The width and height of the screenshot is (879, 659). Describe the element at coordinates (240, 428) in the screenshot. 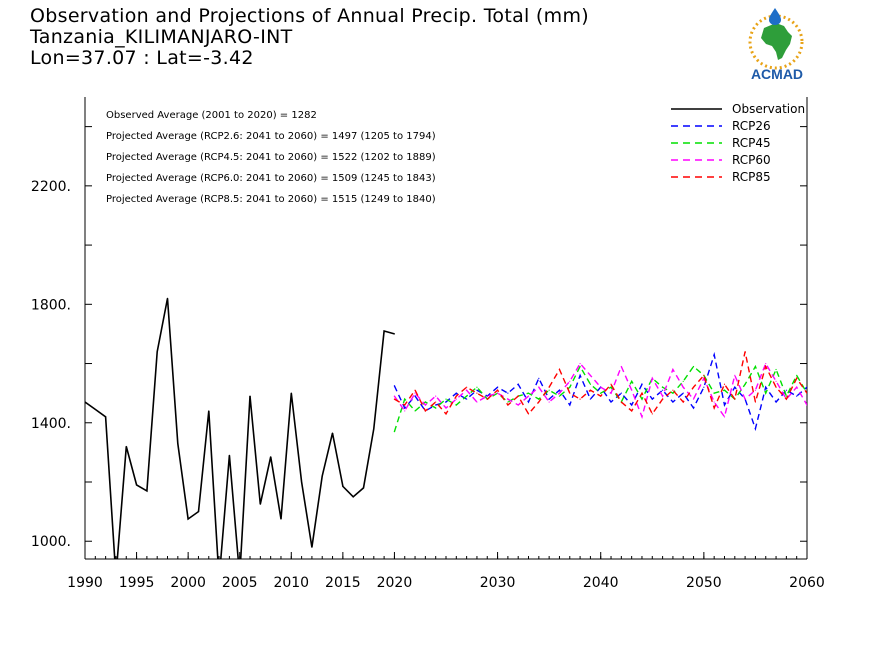

I see `series-observation` at that location.